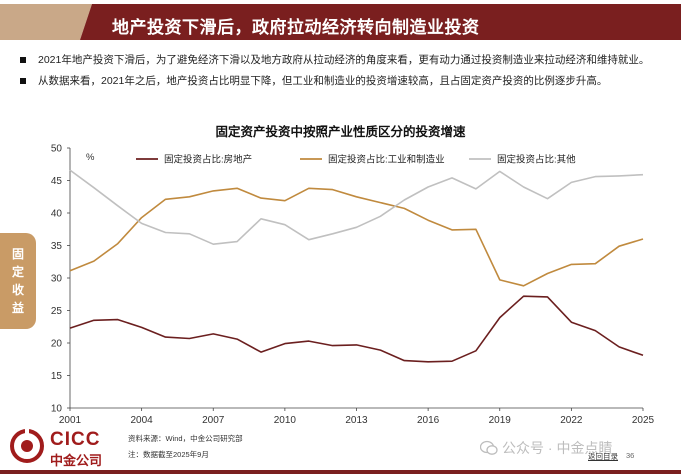 This screenshot has width=681, height=476. What do you see at coordinates (57, 246) in the screenshot?
I see `y-tick-label: 35` at bounding box center [57, 246].